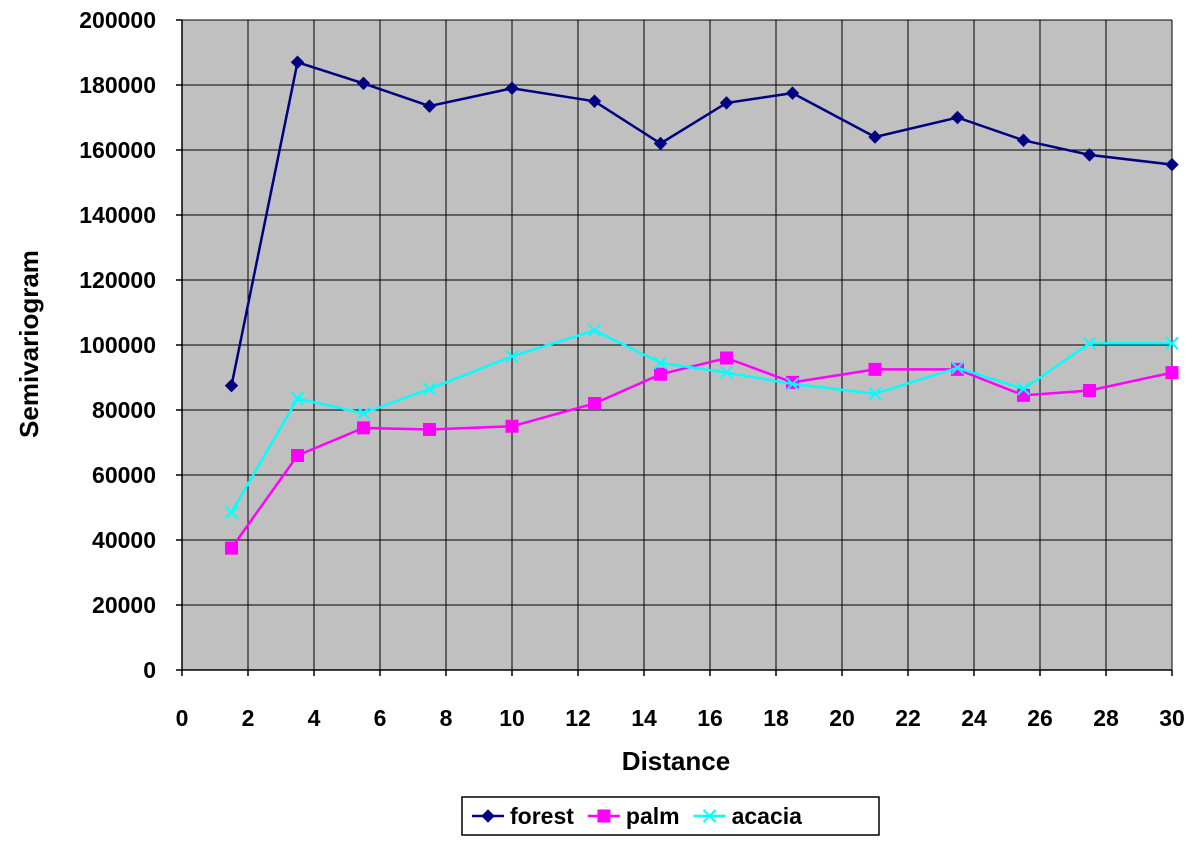 Image resolution: width=1193 pixels, height=841 pixels. Describe the element at coordinates (29, 344) in the screenshot. I see `y-axis-title: Semivariogram` at that location.